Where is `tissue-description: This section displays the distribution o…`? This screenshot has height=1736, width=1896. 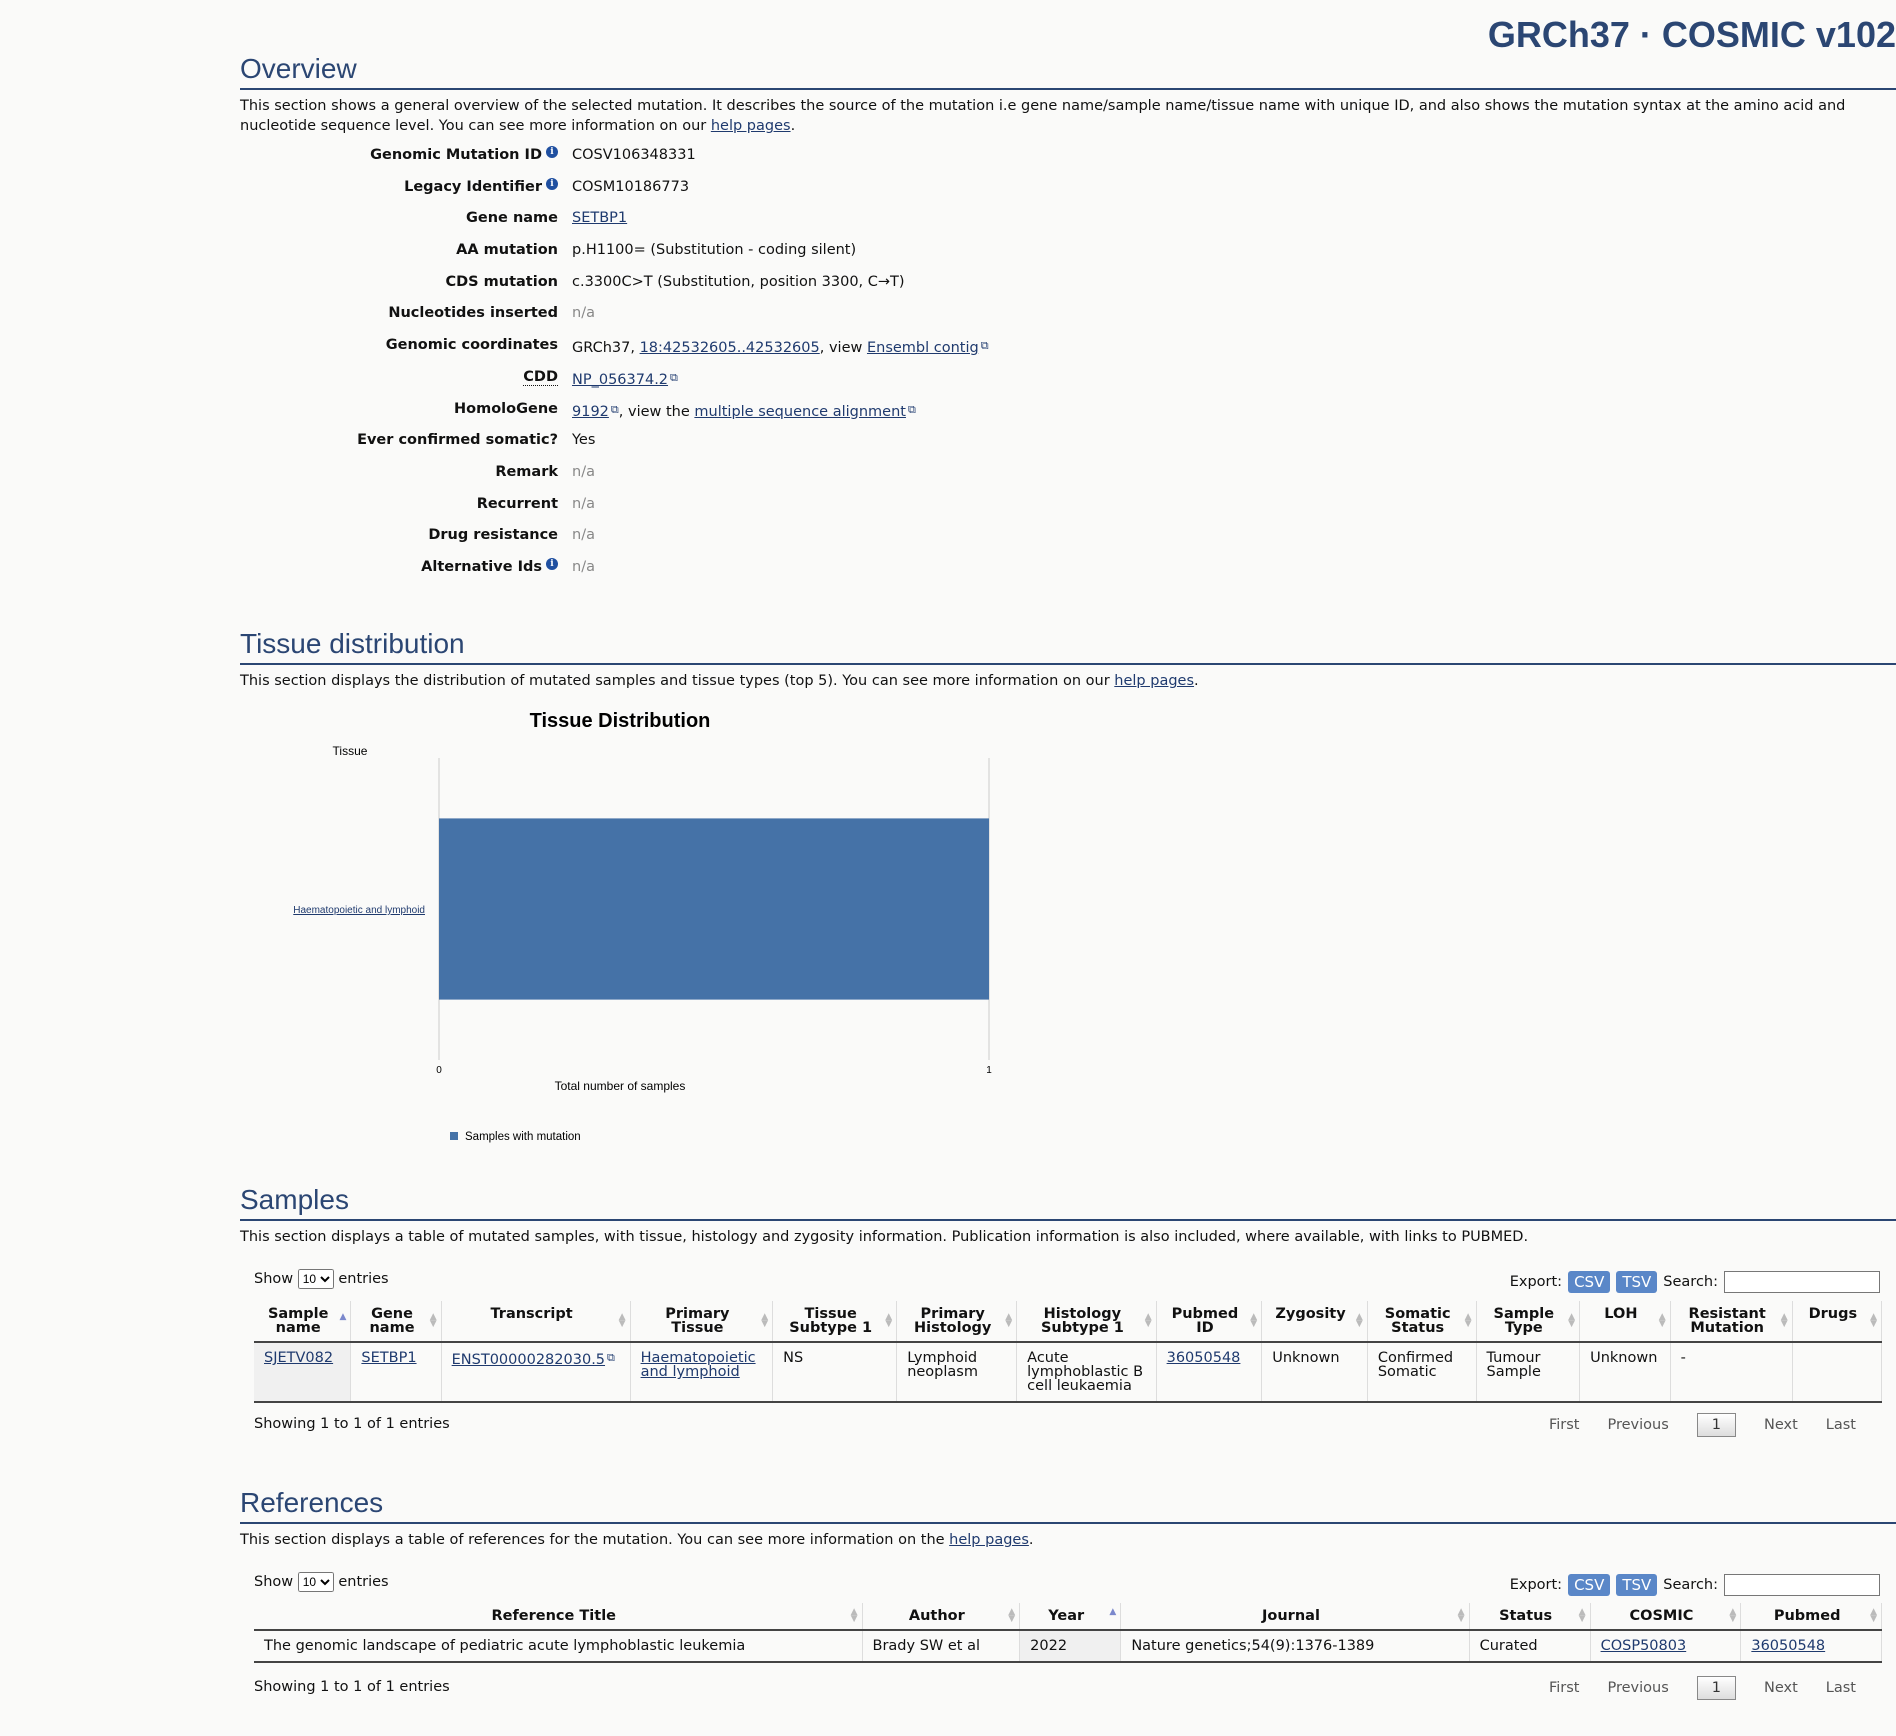
tissue-description: This section displays the distribution o… is located at coordinates (719, 681).